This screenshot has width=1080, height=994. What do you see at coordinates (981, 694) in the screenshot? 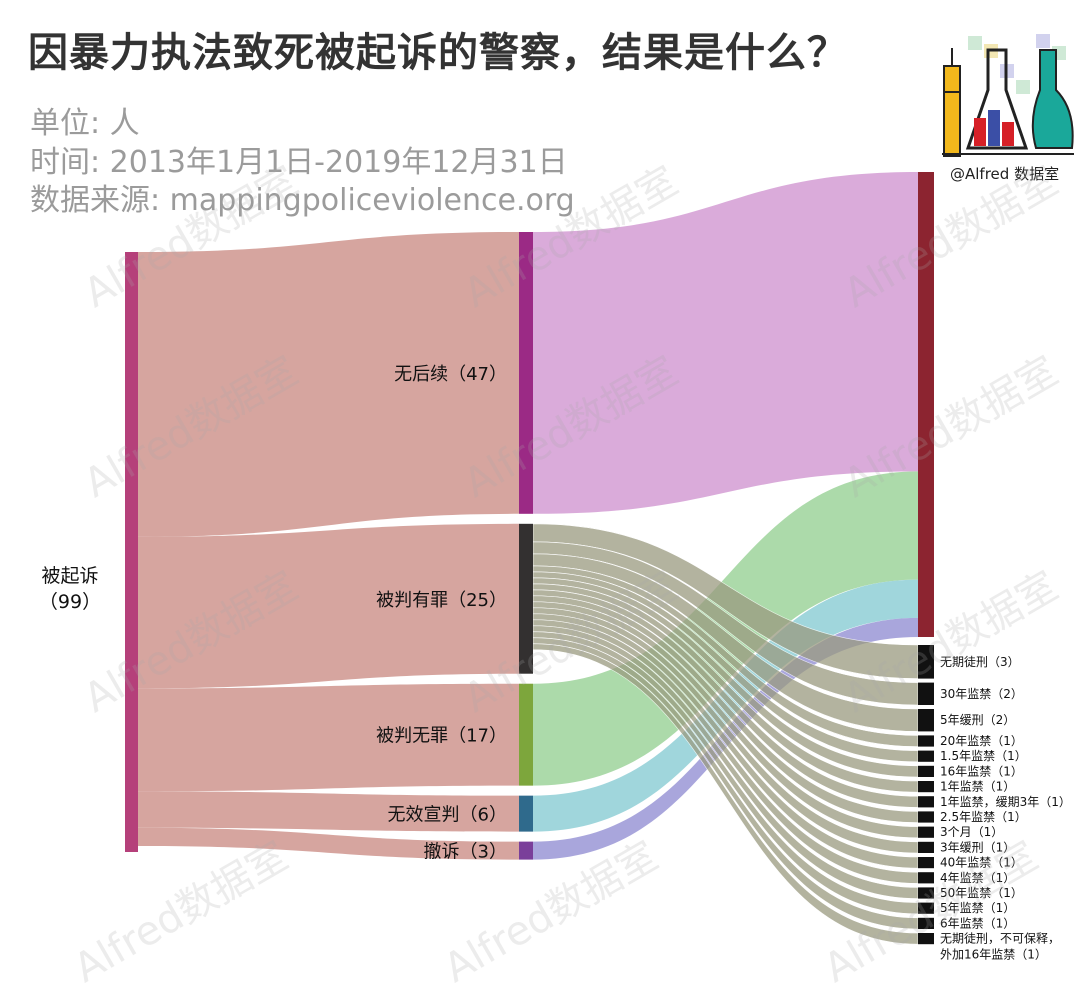
I see `node-sentence-1-label: 30年监禁（2）` at bounding box center [981, 694].